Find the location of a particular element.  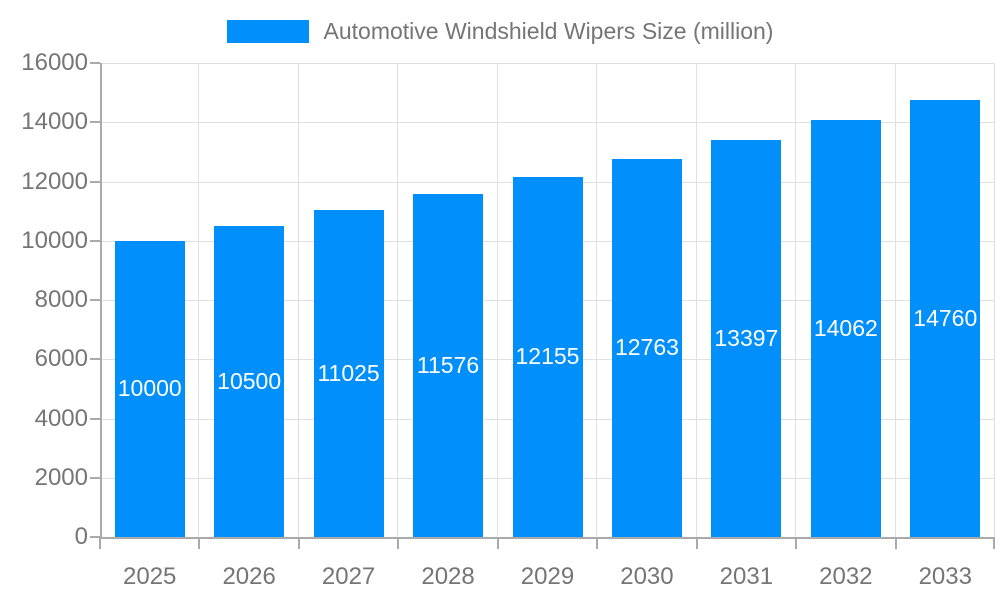

bar-value-label: 14062 is located at coordinates (845, 328).